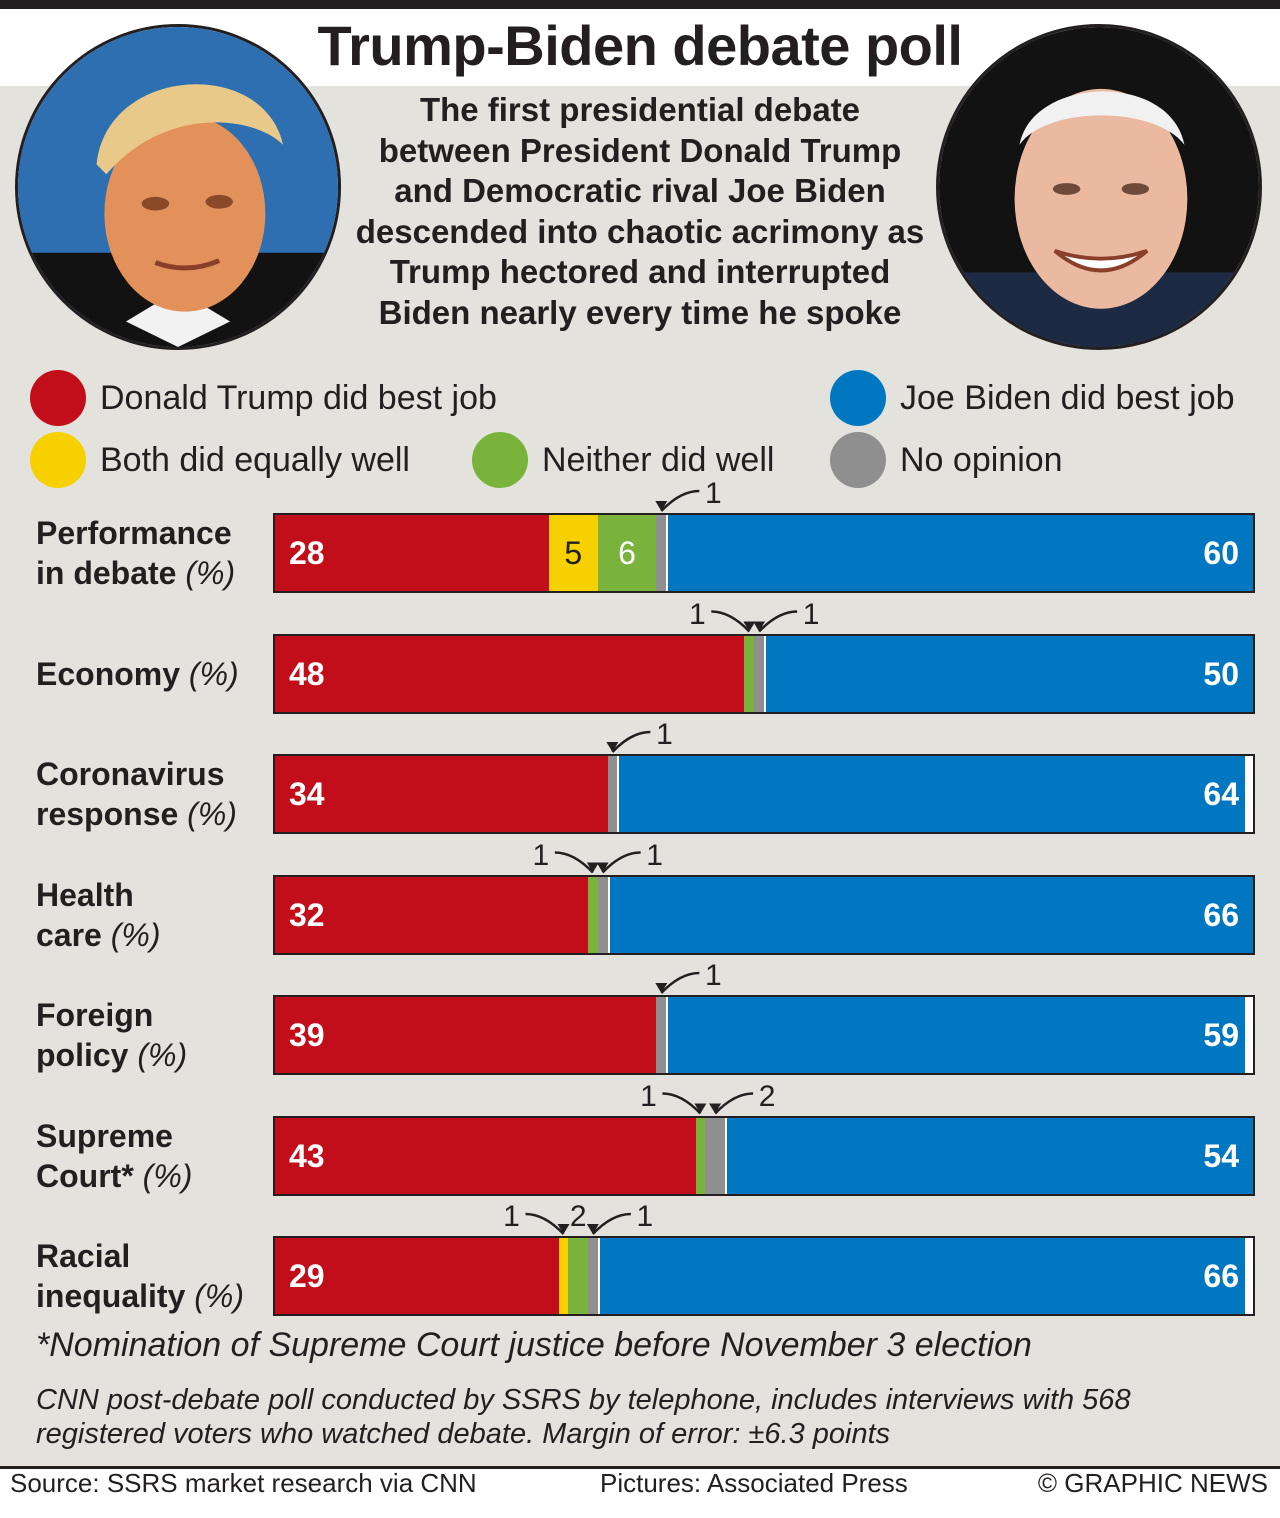 Image resolution: width=1280 pixels, height=1518 pixels. I want to click on category-label-line: inequality, so click(111, 1296).